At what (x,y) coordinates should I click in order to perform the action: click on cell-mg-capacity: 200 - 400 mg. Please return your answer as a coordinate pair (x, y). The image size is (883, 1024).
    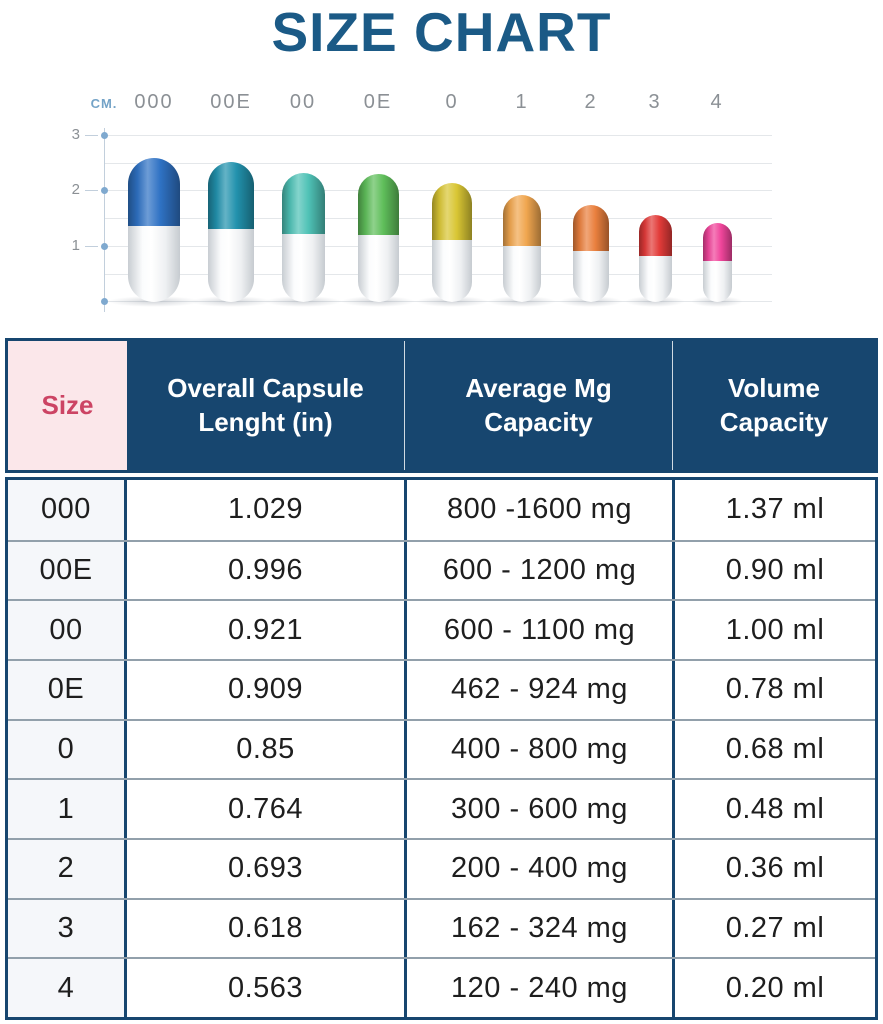
    Looking at the image, I should click on (538, 869).